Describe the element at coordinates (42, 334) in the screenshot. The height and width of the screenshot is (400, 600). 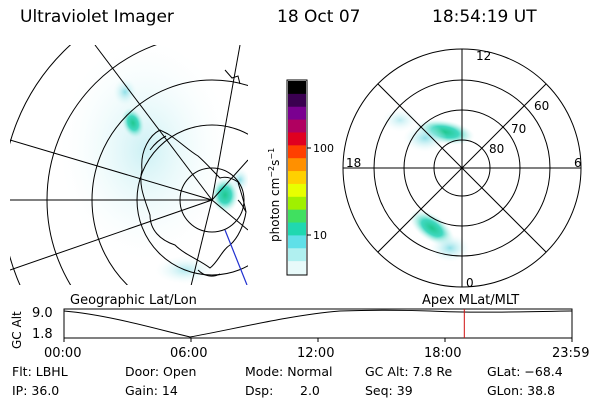
I see `altitude-y-tick-low: 1.8` at that location.